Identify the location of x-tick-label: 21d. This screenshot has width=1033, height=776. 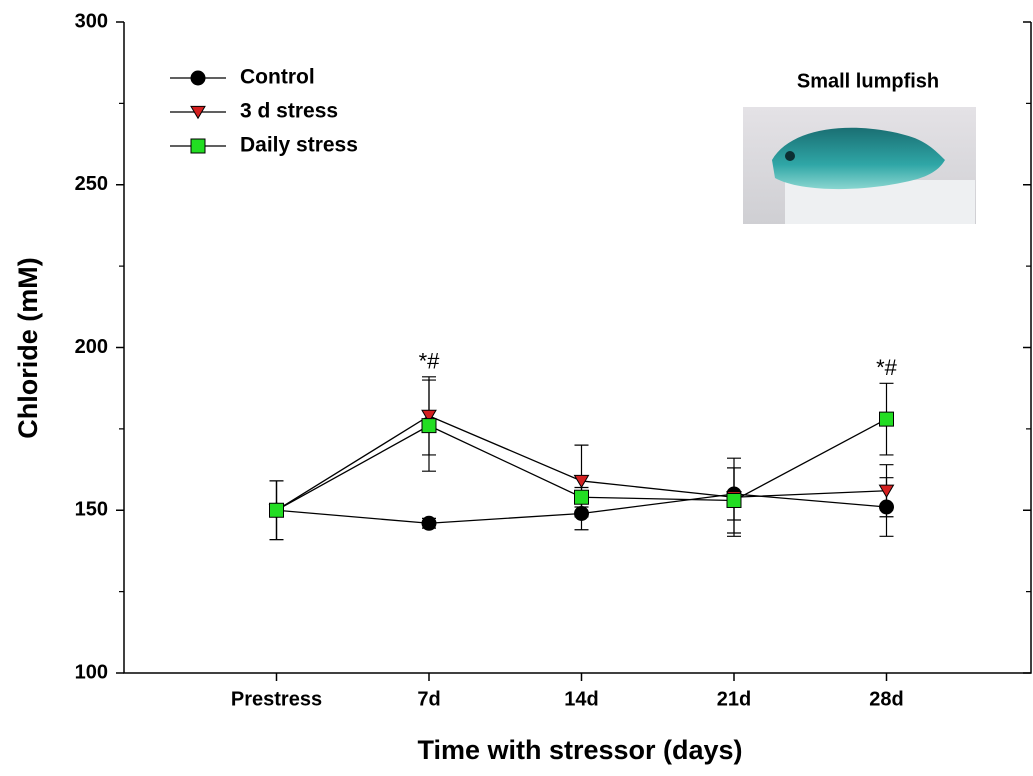
(734, 699).